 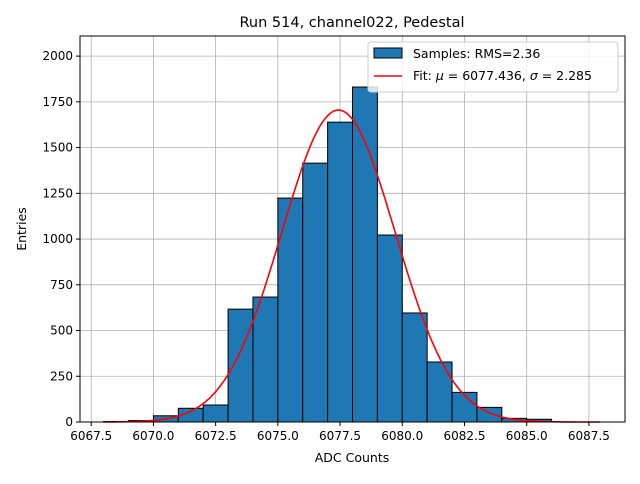 What do you see at coordinates (153, 436) in the screenshot?
I see `x-tick-label: 6070.0` at bounding box center [153, 436].